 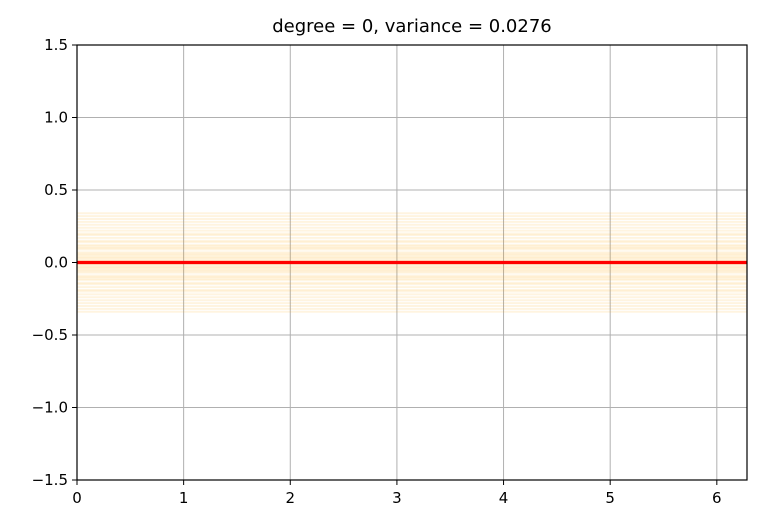 I want to click on y-tick-label: −1.5, so click(x=50, y=480).